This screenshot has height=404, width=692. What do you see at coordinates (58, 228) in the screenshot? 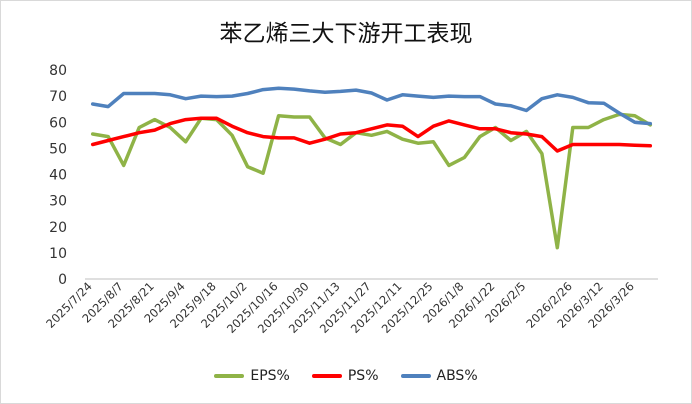
I see `y-tick-label: 20` at bounding box center [58, 228].